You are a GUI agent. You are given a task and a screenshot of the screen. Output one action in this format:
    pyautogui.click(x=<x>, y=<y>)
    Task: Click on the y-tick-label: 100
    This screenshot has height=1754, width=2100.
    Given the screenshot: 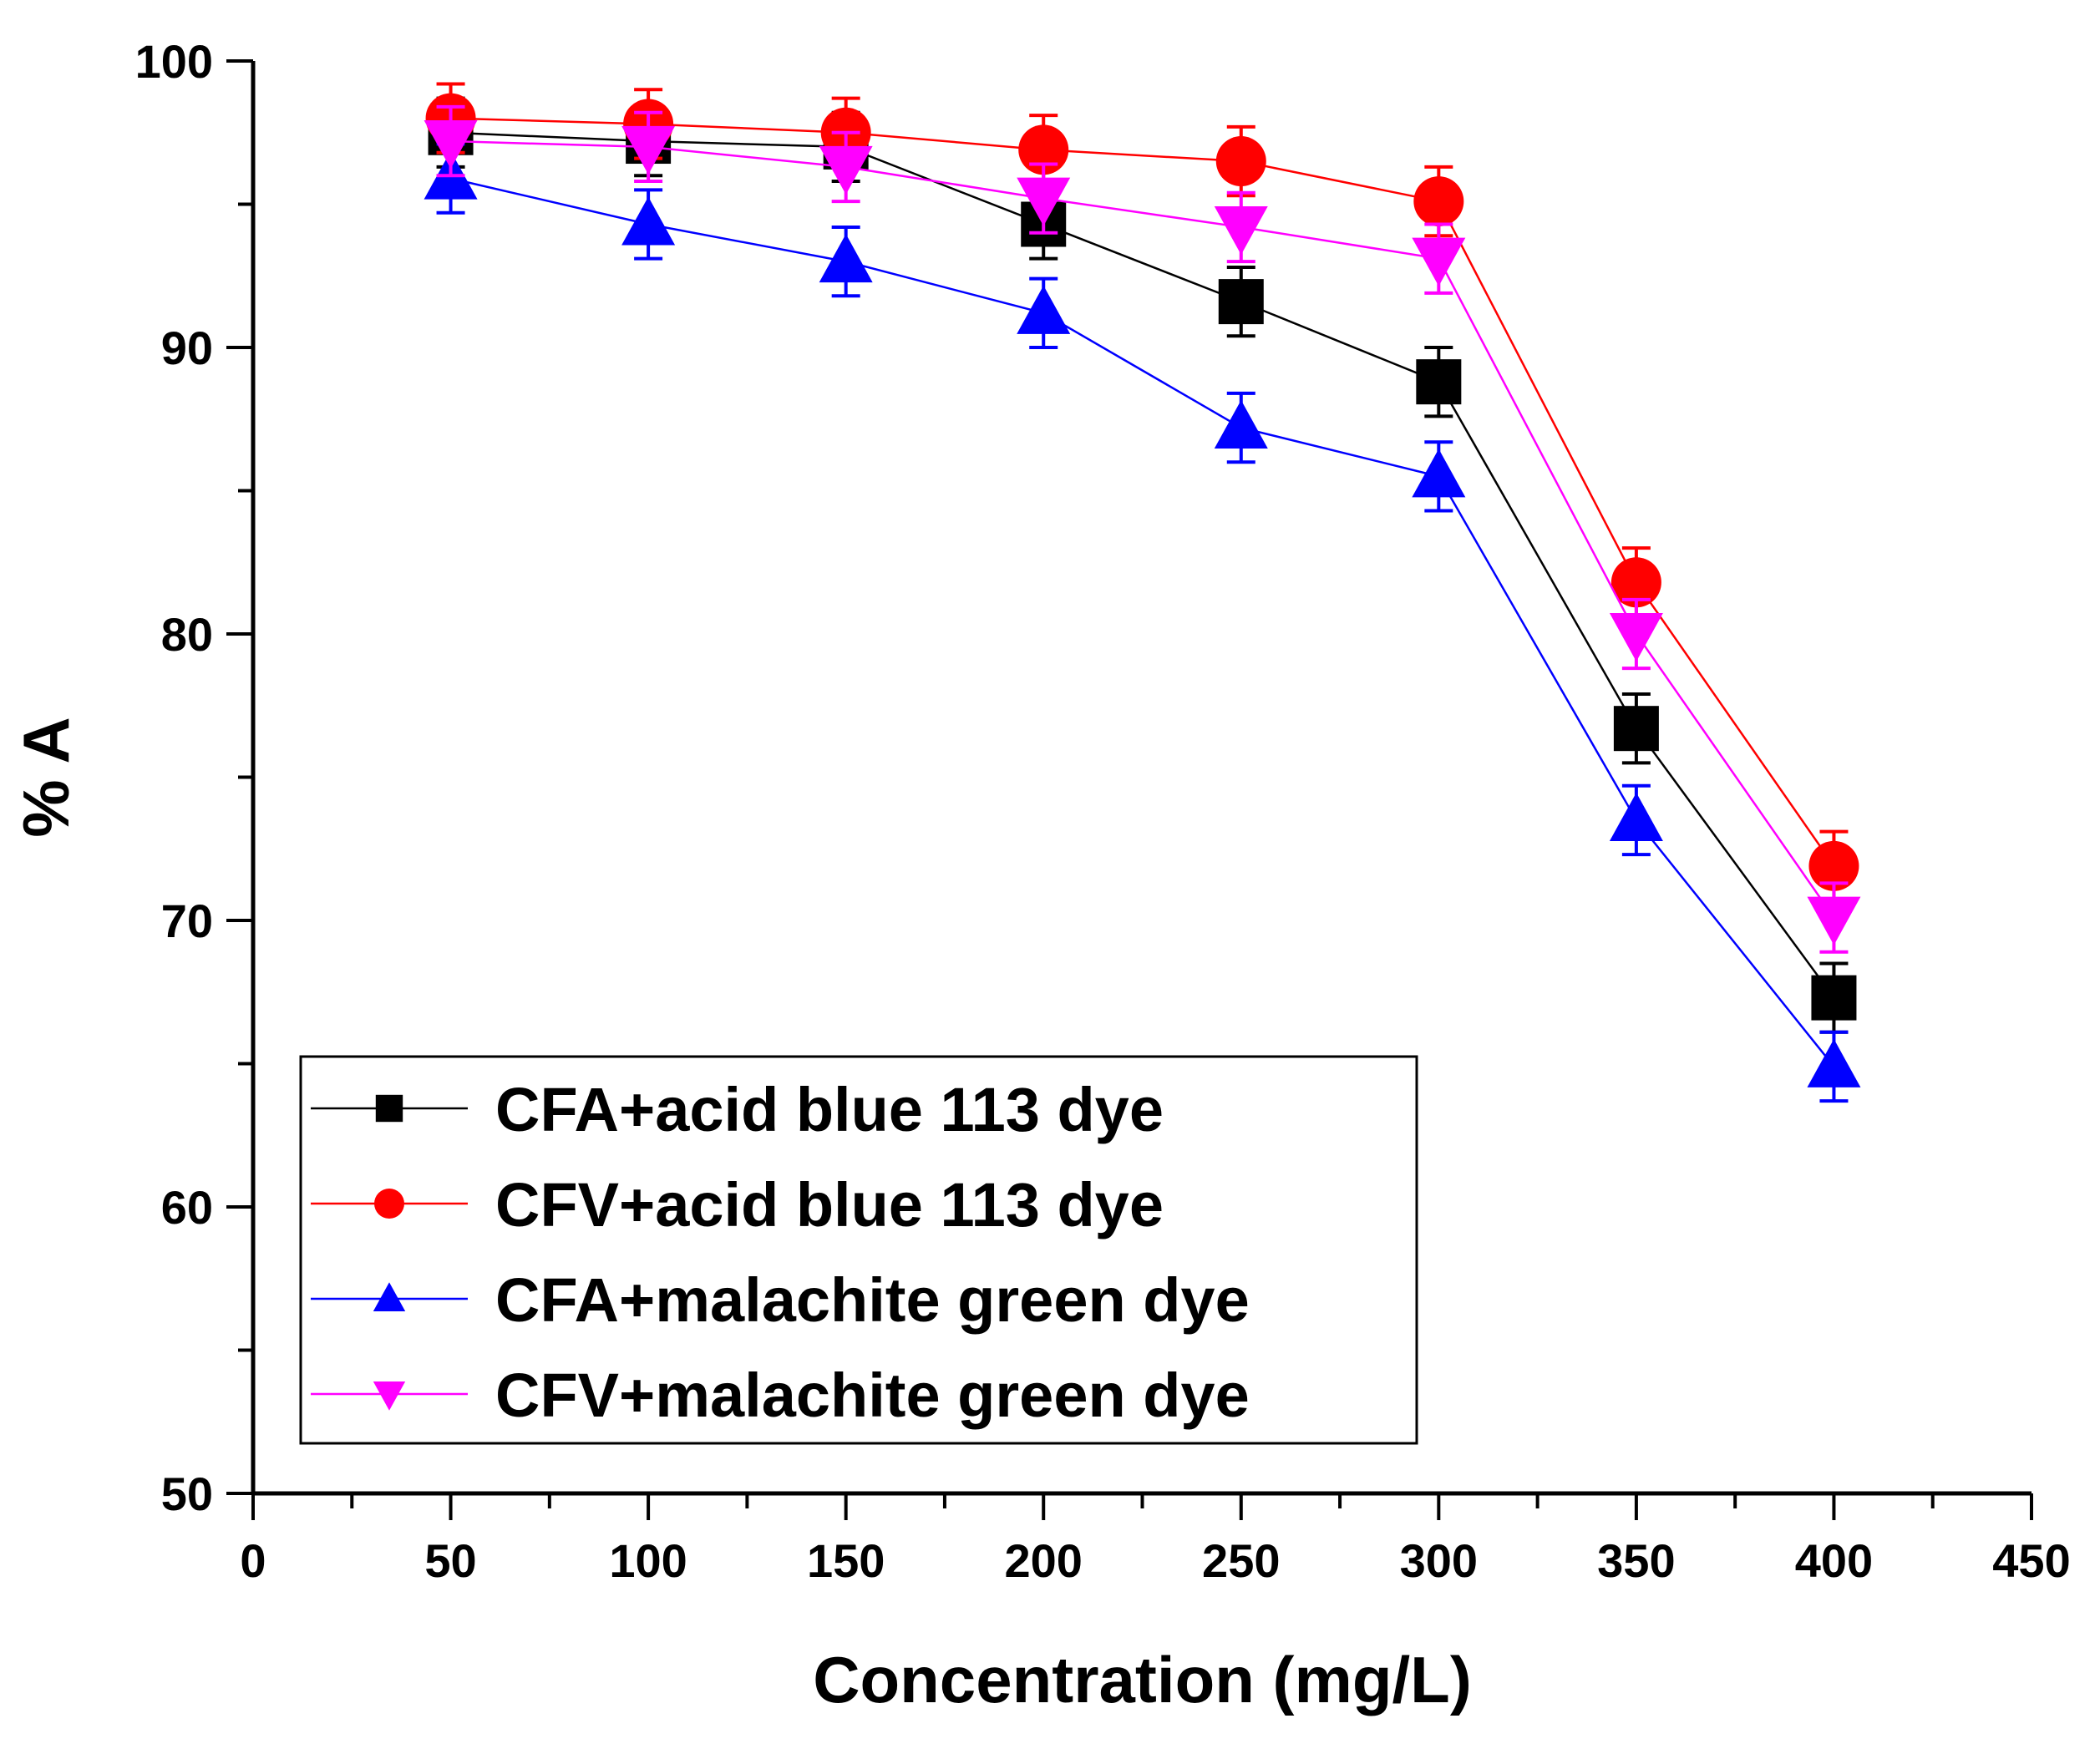 What is the action you would take?
    pyautogui.click(x=174, y=61)
    